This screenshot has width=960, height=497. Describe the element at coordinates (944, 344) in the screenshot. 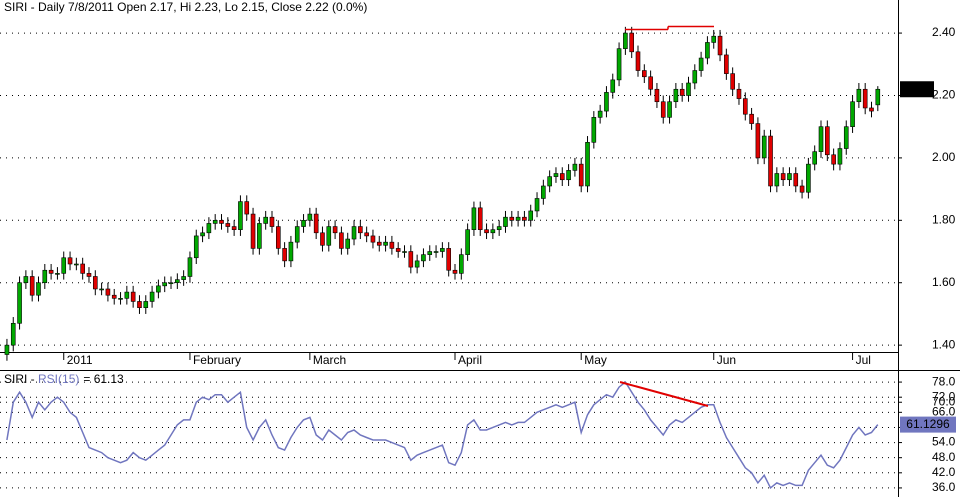

I see `y-tick-label: 1.40` at that location.